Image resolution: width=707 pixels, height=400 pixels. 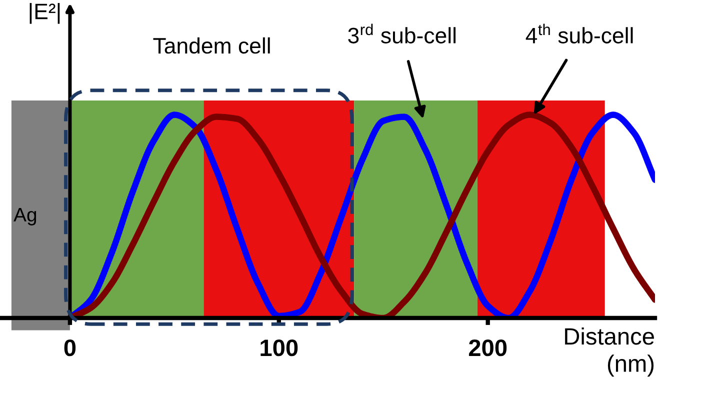 What do you see at coordinates (402, 34) in the screenshot?
I see `text: 3$^{rd}$ sub-cell` at bounding box center [402, 34].